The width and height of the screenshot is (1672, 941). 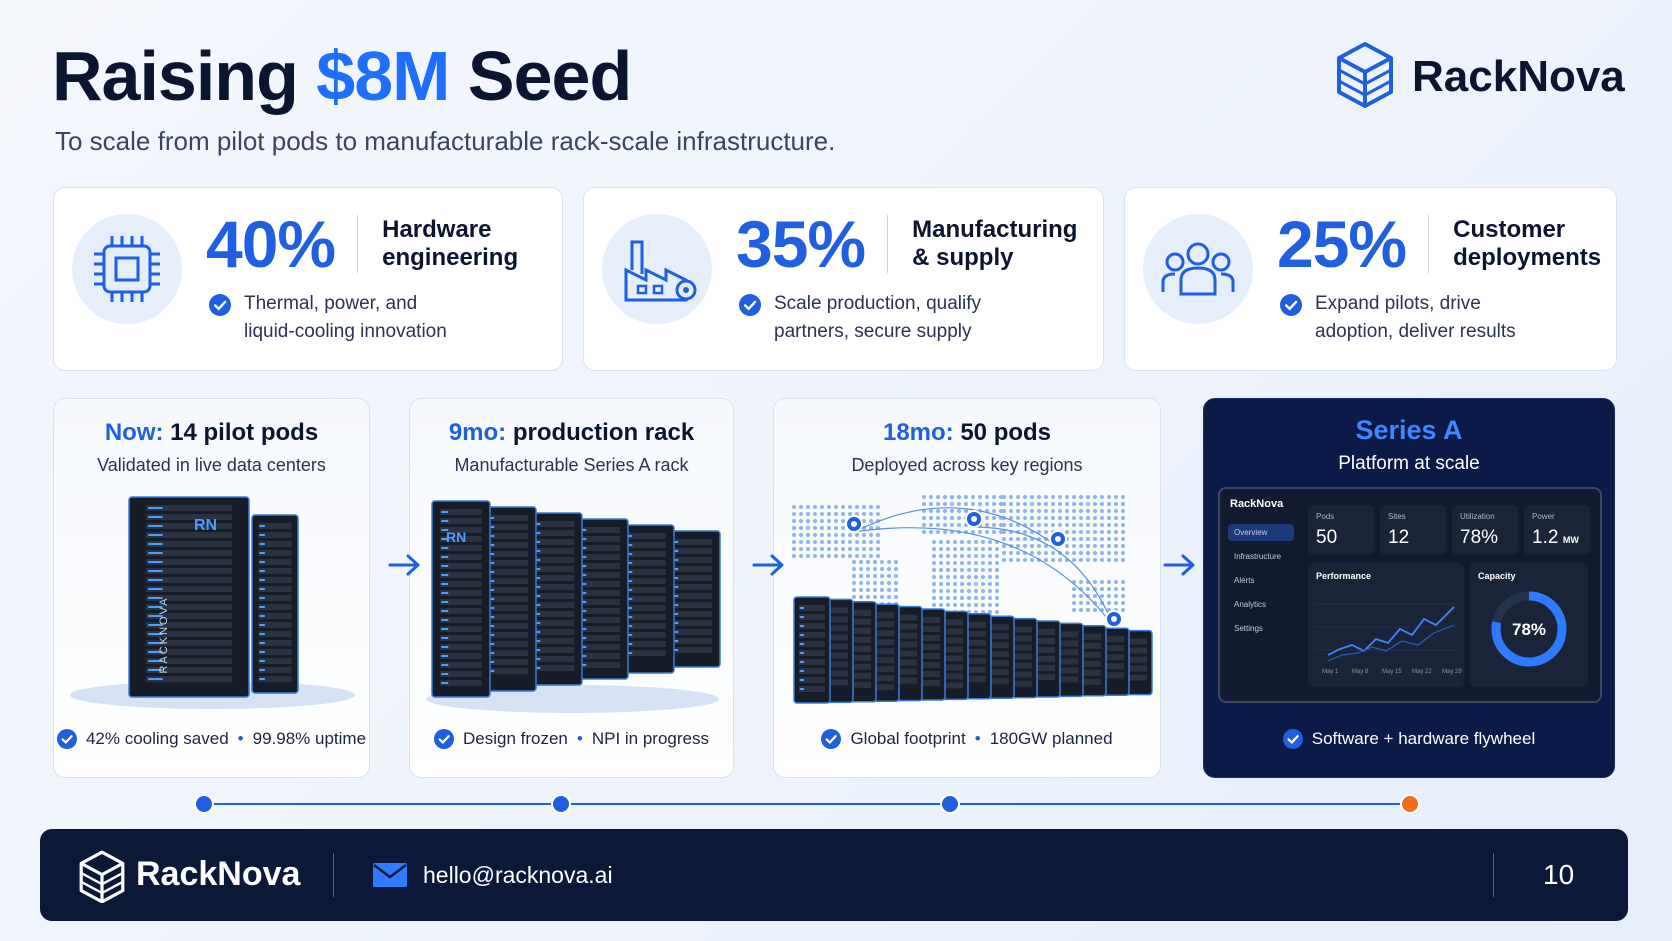 I want to click on dash-nav-item: Alerts, so click(x=1244, y=580).